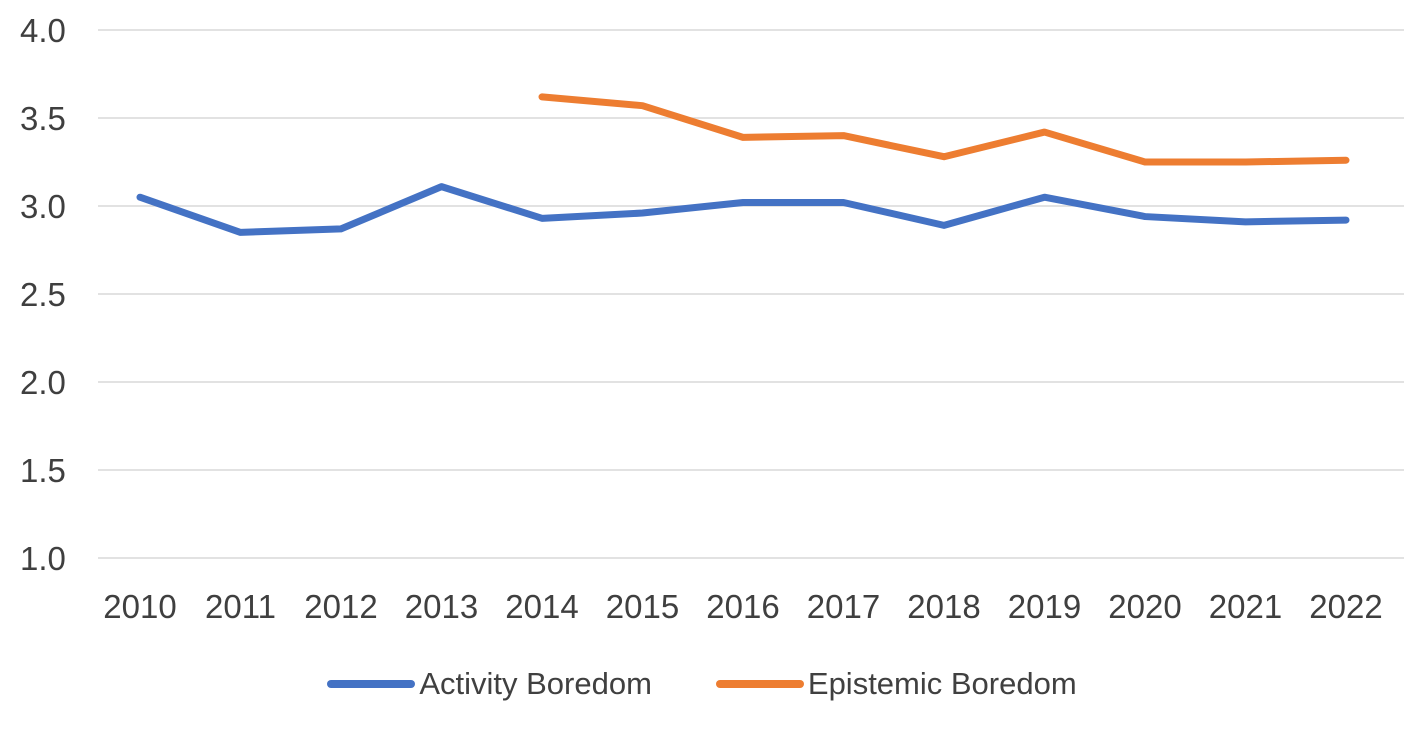 Image resolution: width=1404 pixels, height=729 pixels. What do you see at coordinates (942, 683) in the screenshot?
I see `legend-label-epistemic-boredom: Epistemic Boredom` at bounding box center [942, 683].